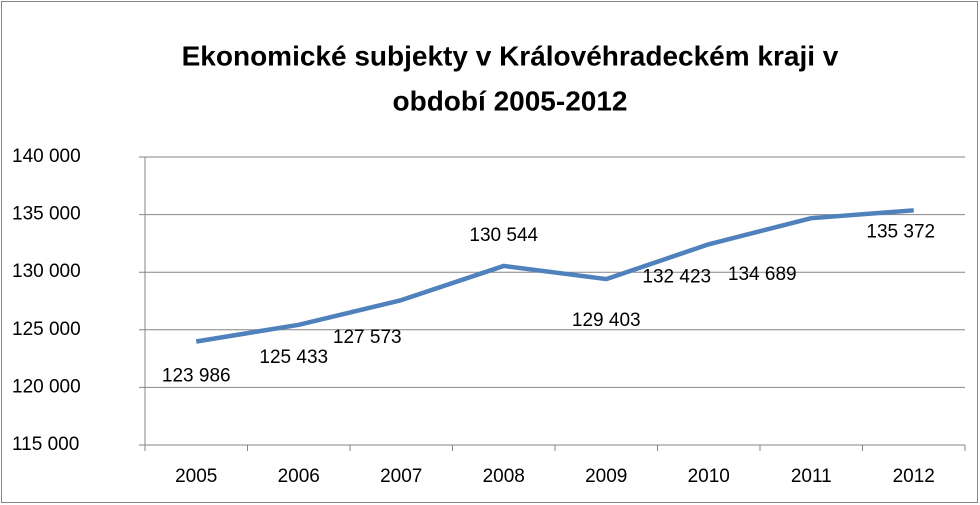 The image size is (980, 505). What do you see at coordinates (811, 476) in the screenshot?
I see `x-tick-label: 2011` at bounding box center [811, 476].